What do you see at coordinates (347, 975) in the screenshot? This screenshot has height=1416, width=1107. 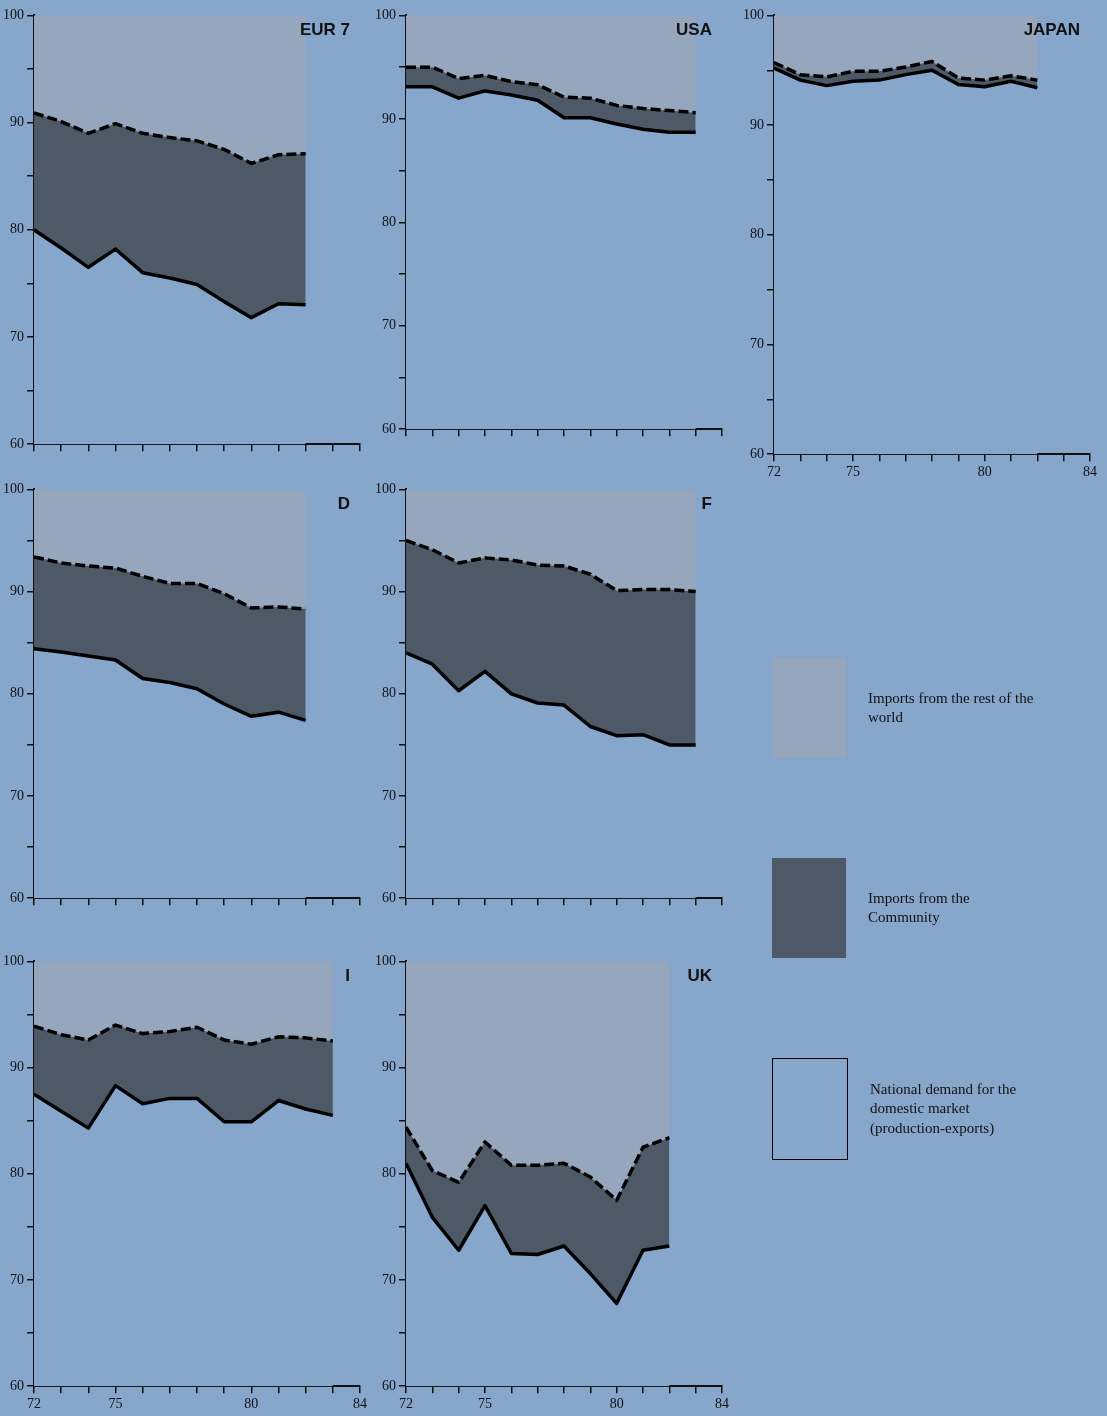 I see `chart-title: I` at bounding box center [347, 975].